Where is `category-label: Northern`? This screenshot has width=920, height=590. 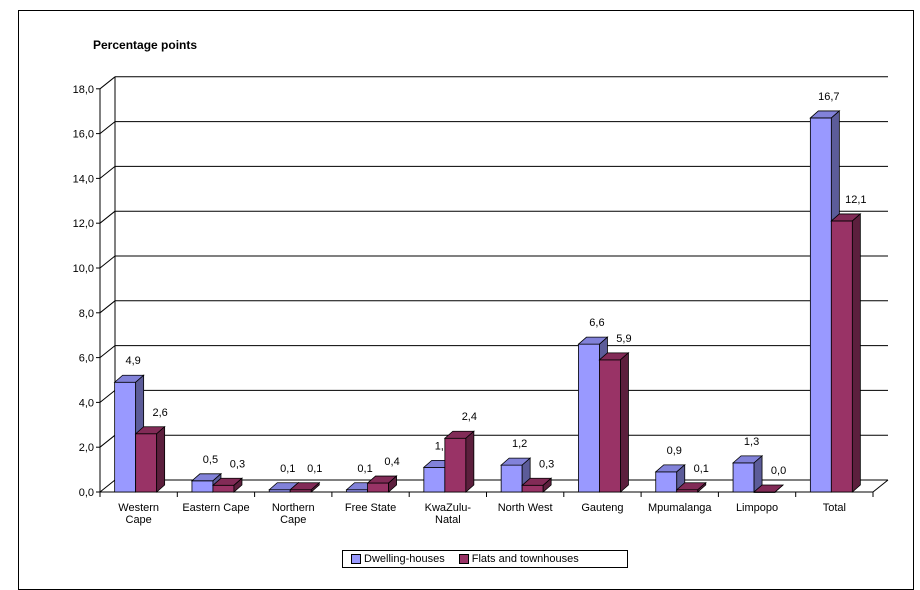
category-label: Northern is located at coordinates (293, 508).